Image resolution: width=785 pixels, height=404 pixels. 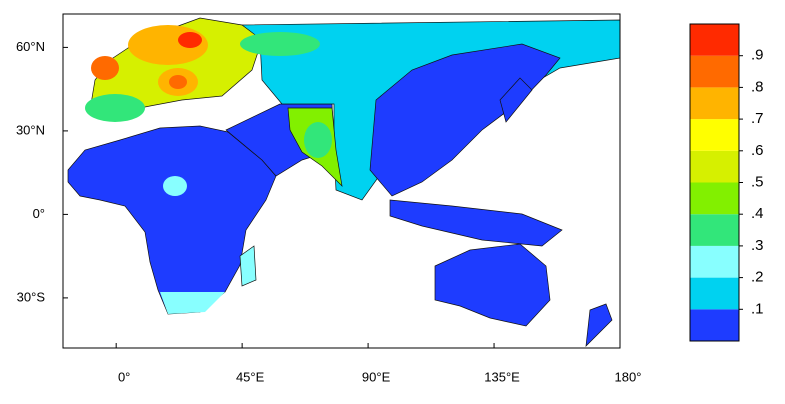 What do you see at coordinates (30, 129) in the screenshot?
I see `y-tick-label: 30°N` at bounding box center [30, 129].